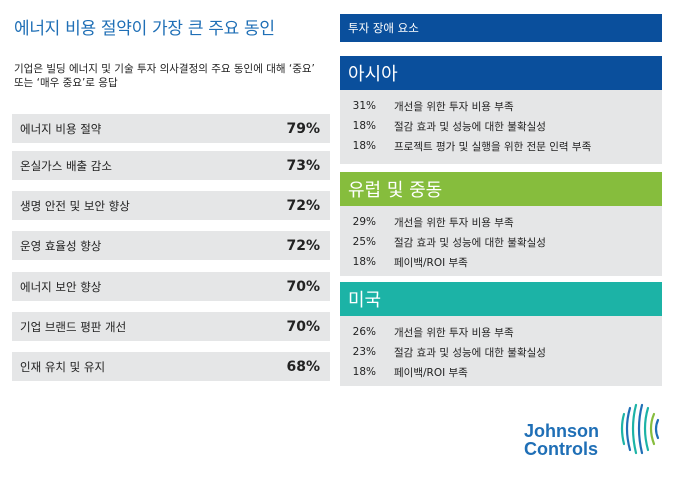 The height and width of the screenshot is (482, 680). I want to click on driver-label: 인재 유치 및 유지, so click(63, 366).